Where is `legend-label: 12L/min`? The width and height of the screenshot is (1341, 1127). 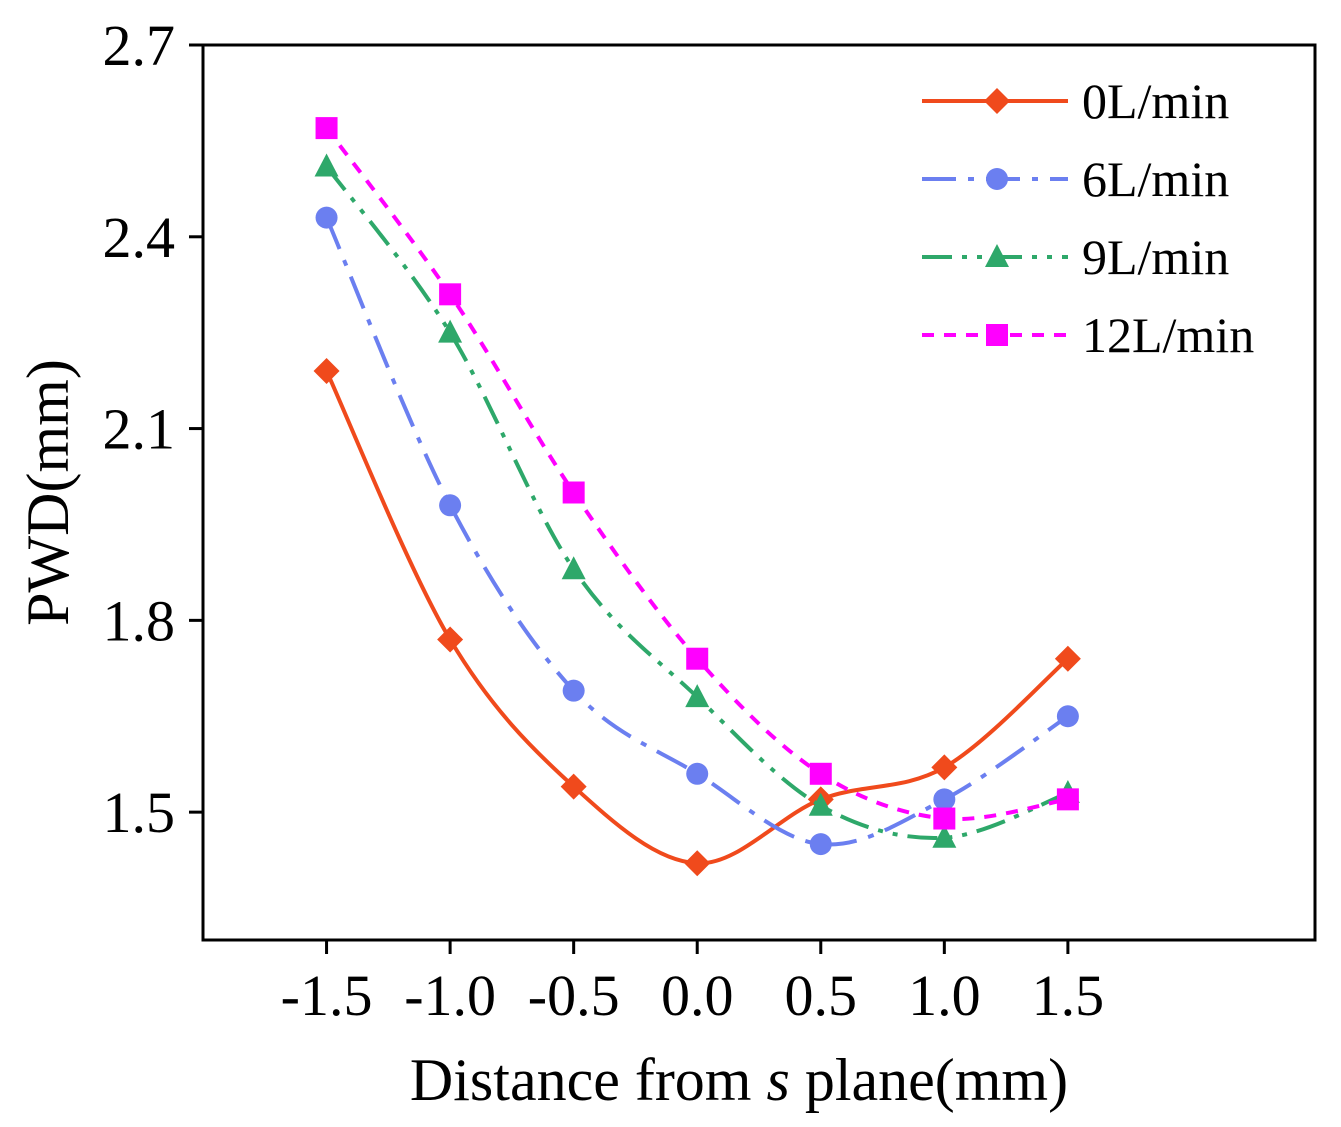
legend-label: 12L/min is located at coordinates (1168, 335).